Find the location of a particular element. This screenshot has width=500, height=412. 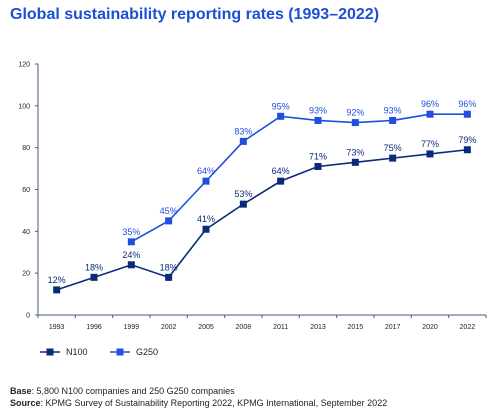

legend-label-n100: N100 is located at coordinates (77, 352).